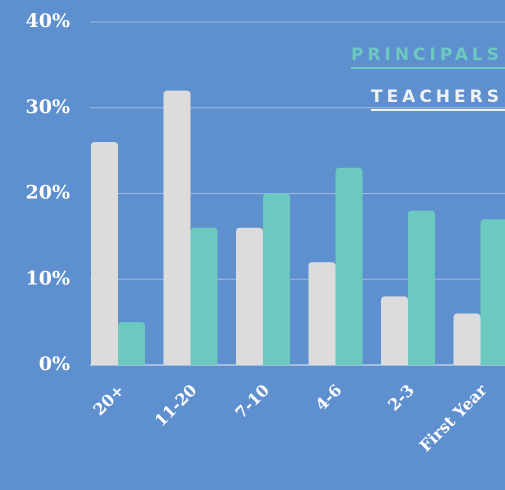 The image size is (505, 490). Describe the element at coordinates (48, 193) in the screenshot. I see `y-tick-label: 20%` at that location.